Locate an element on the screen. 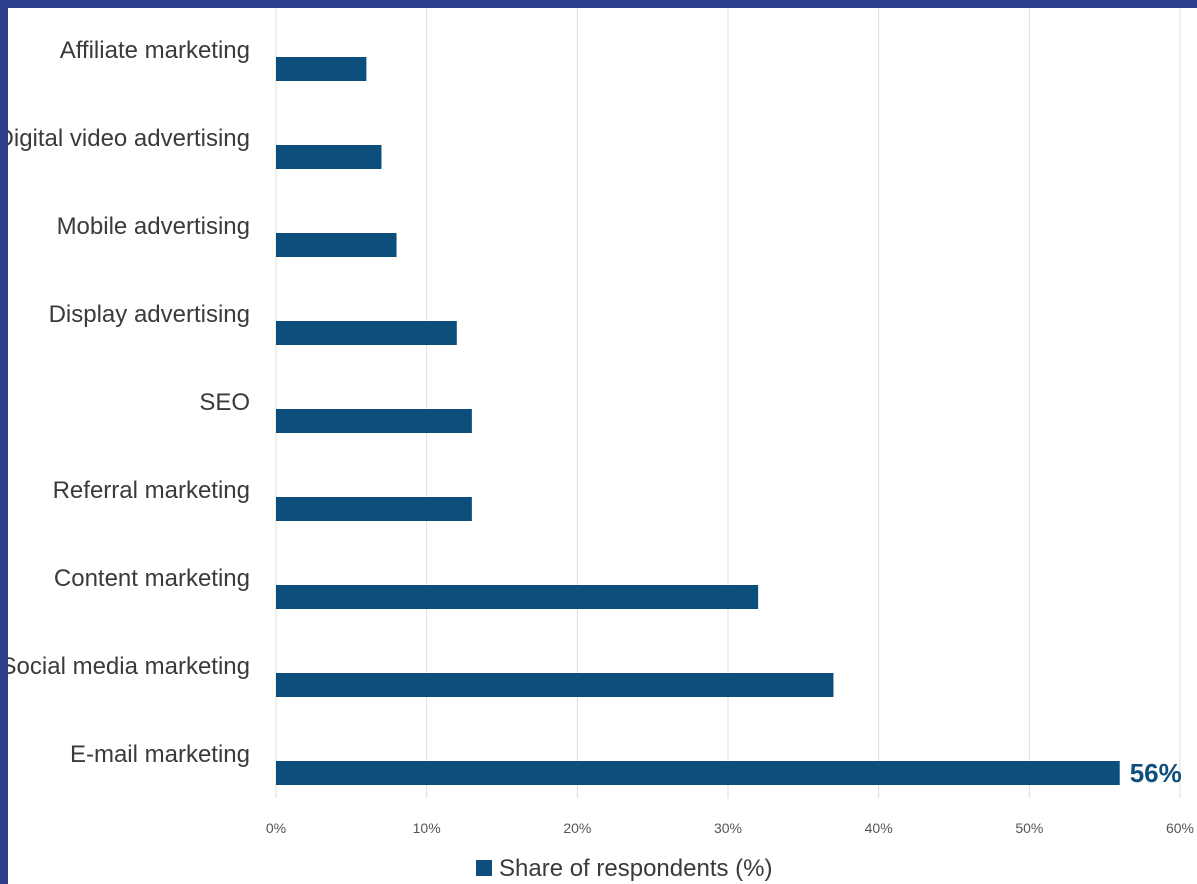 This screenshot has height=884, width=1197. legend: Share of respondents (%) is located at coordinates (624, 868).